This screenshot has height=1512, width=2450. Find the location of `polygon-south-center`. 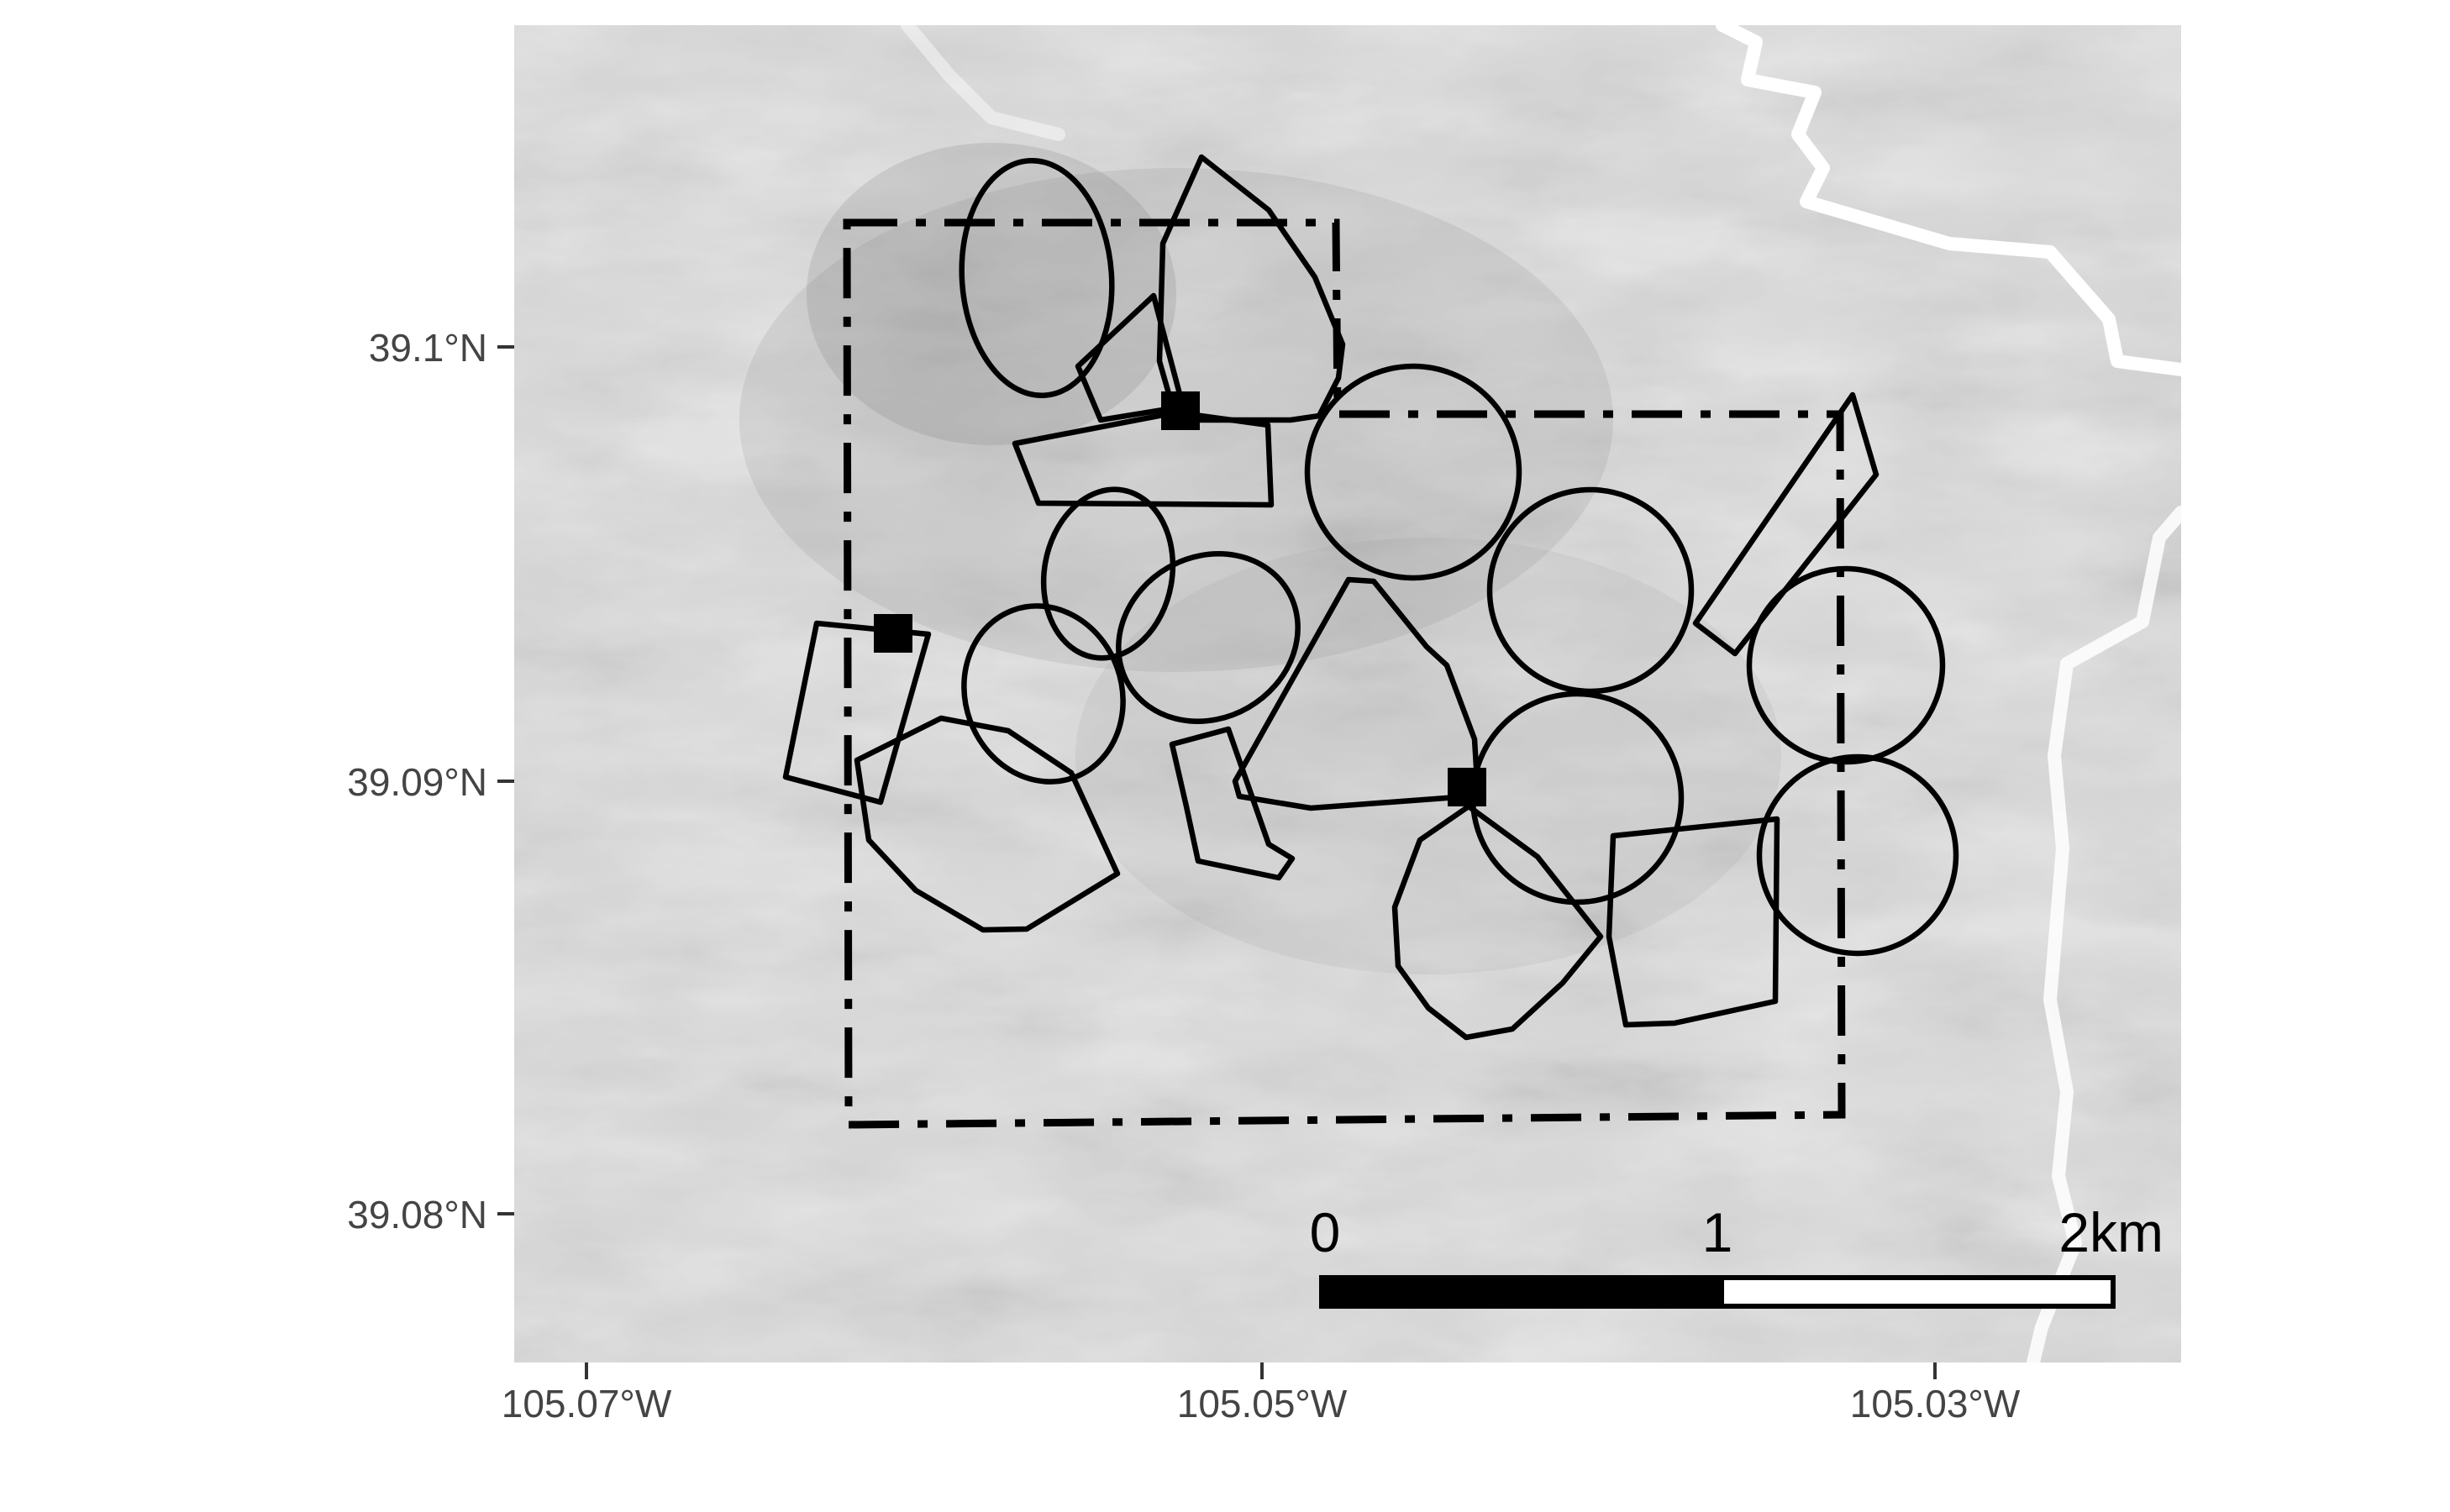

polygon-south-center is located at coordinates (1498, 922).